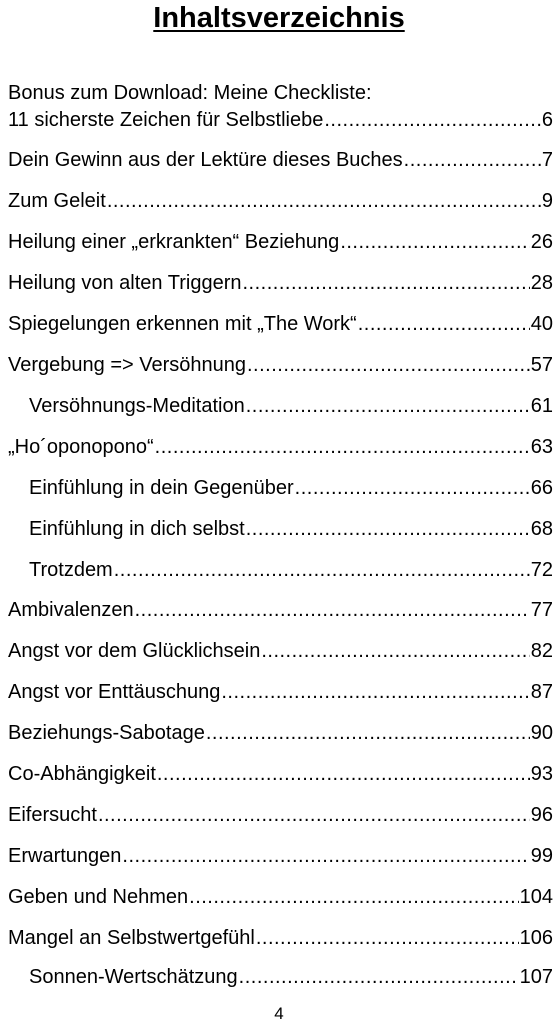  I want to click on toc-entry: „Ho´oponopono“ 63, so click(280, 447).